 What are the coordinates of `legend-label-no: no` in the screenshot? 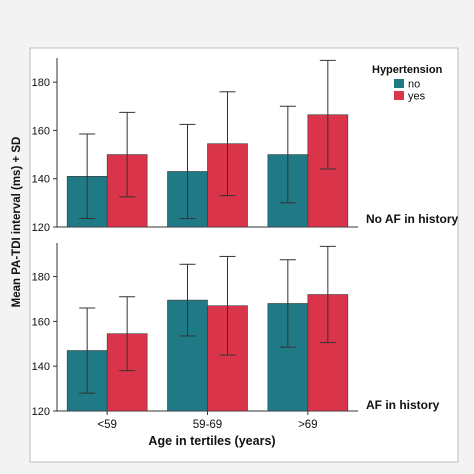 It's located at (414, 85).